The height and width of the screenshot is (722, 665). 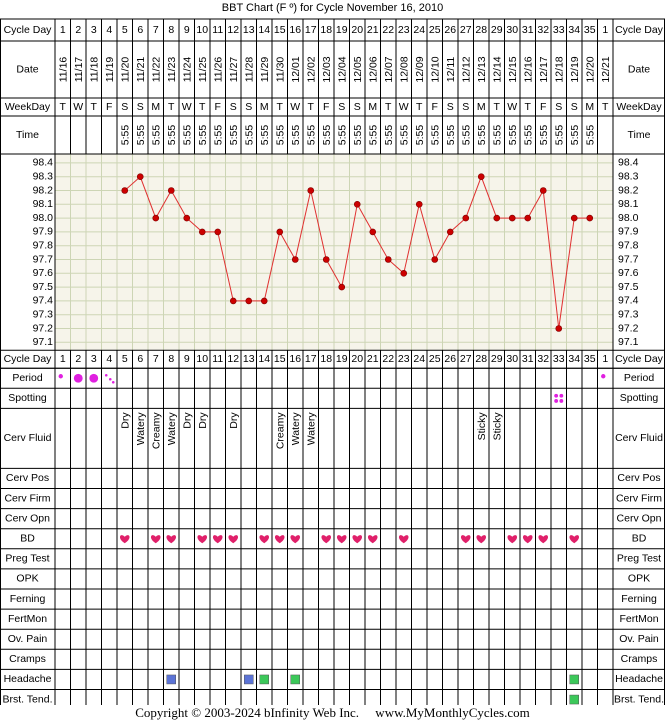 I want to click on weekday-label: F, so click(x=326, y=107).